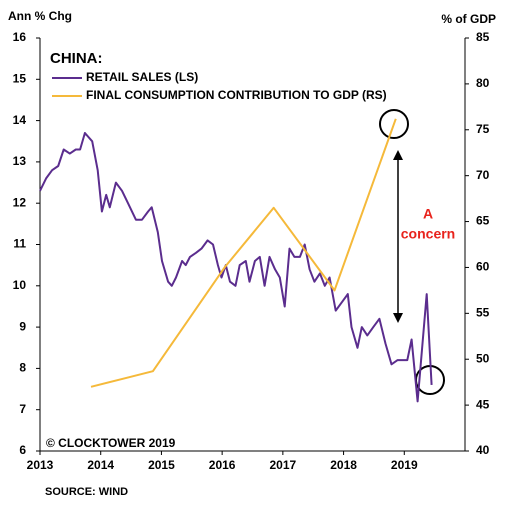 The height and width of the screenshot is (505, 506). I want to click on x-tick-label: 2019, so click(404, 465).